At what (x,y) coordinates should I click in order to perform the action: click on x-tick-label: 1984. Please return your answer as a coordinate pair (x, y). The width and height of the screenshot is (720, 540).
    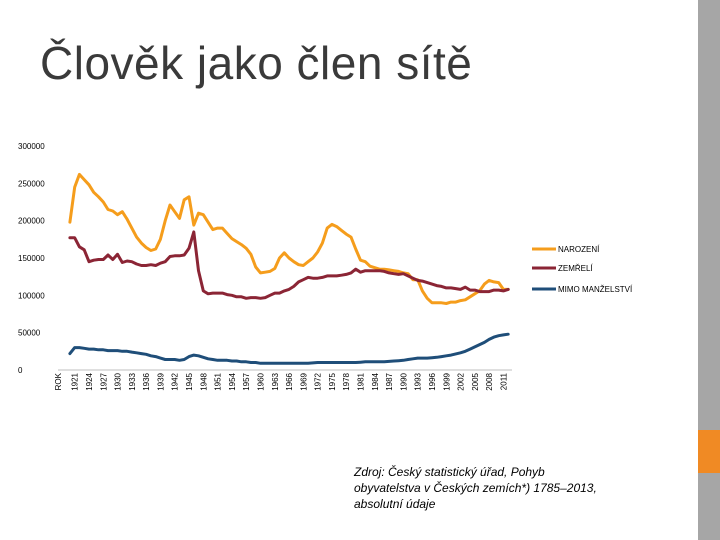
    Looking at the image, I should click on (375, 381).